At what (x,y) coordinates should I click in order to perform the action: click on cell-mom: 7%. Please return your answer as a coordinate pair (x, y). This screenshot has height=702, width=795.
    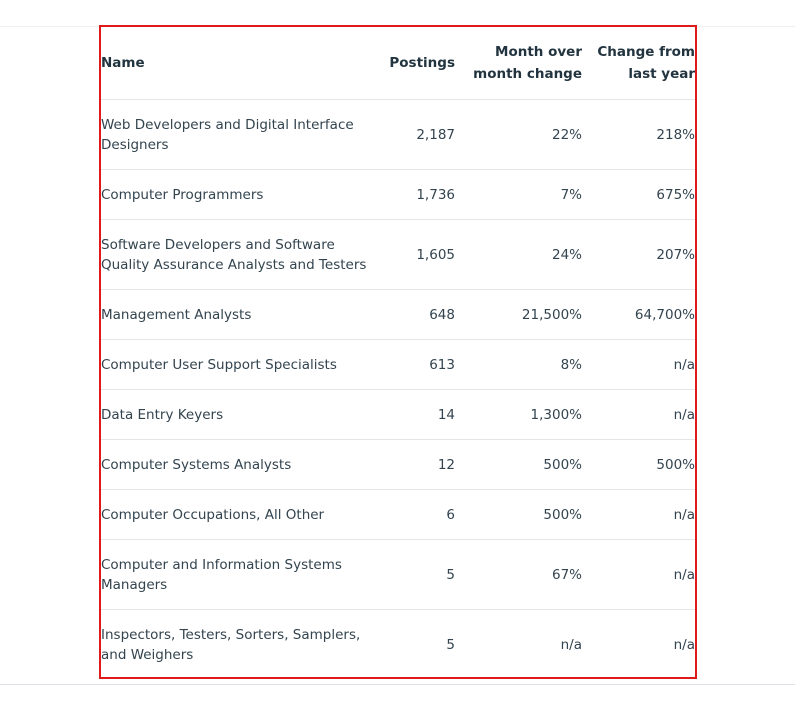
    Looking at the image, I should click on (518, 194).